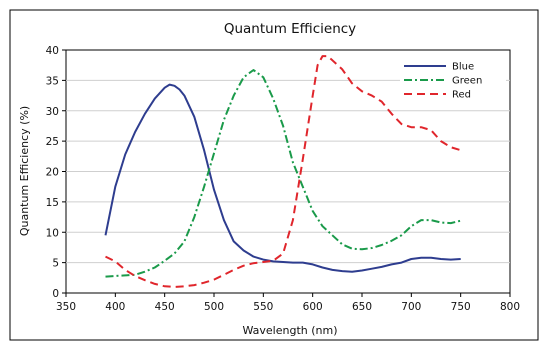  I want to click on y-tick-label: 10, so click(52, 233).